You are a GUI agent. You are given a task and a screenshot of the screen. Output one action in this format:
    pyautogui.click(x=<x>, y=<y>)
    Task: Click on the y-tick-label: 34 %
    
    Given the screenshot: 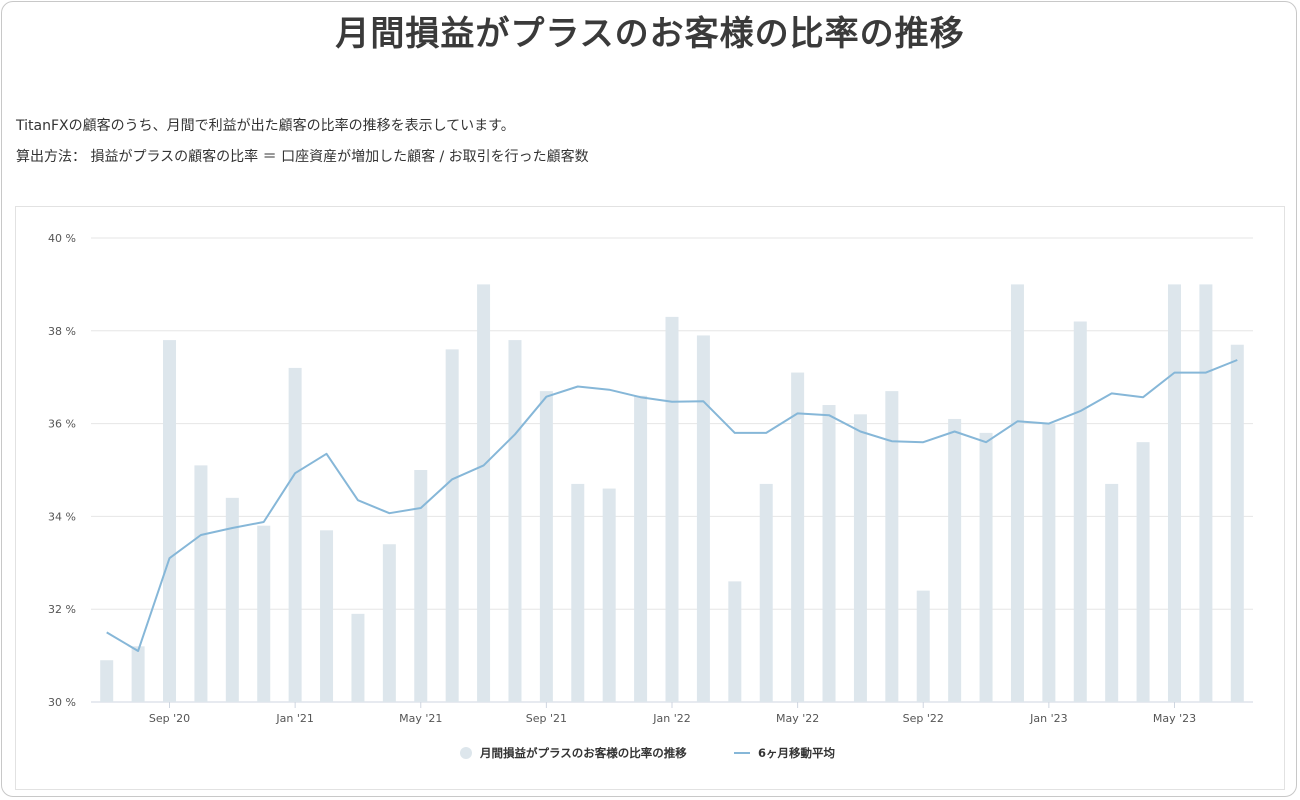 What is the action you would take?
    pyautogui.click(x=62, y=516)
    